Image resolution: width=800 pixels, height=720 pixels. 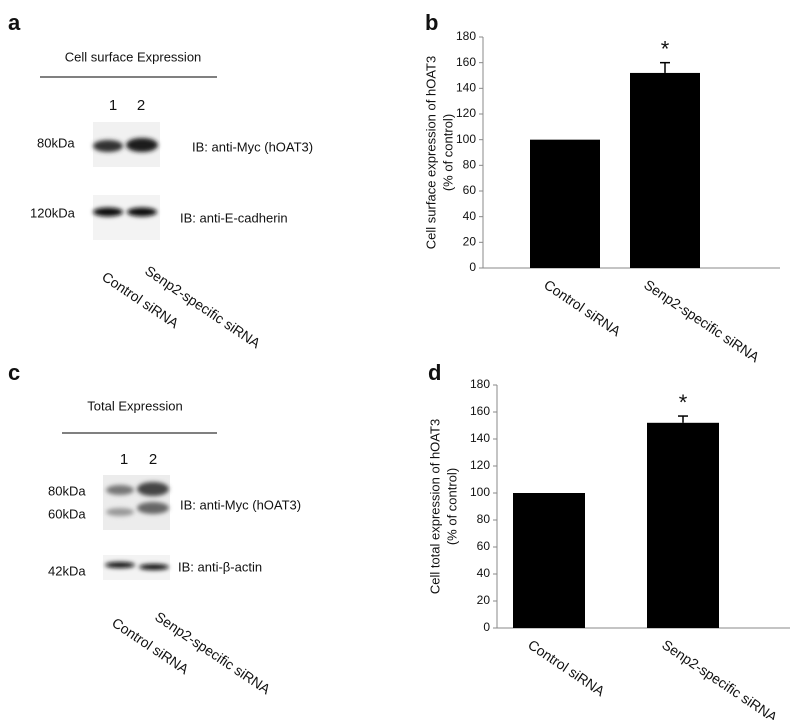 I want to click on blot-label: IB: anti-β-actin, so click(x=220, y=566).